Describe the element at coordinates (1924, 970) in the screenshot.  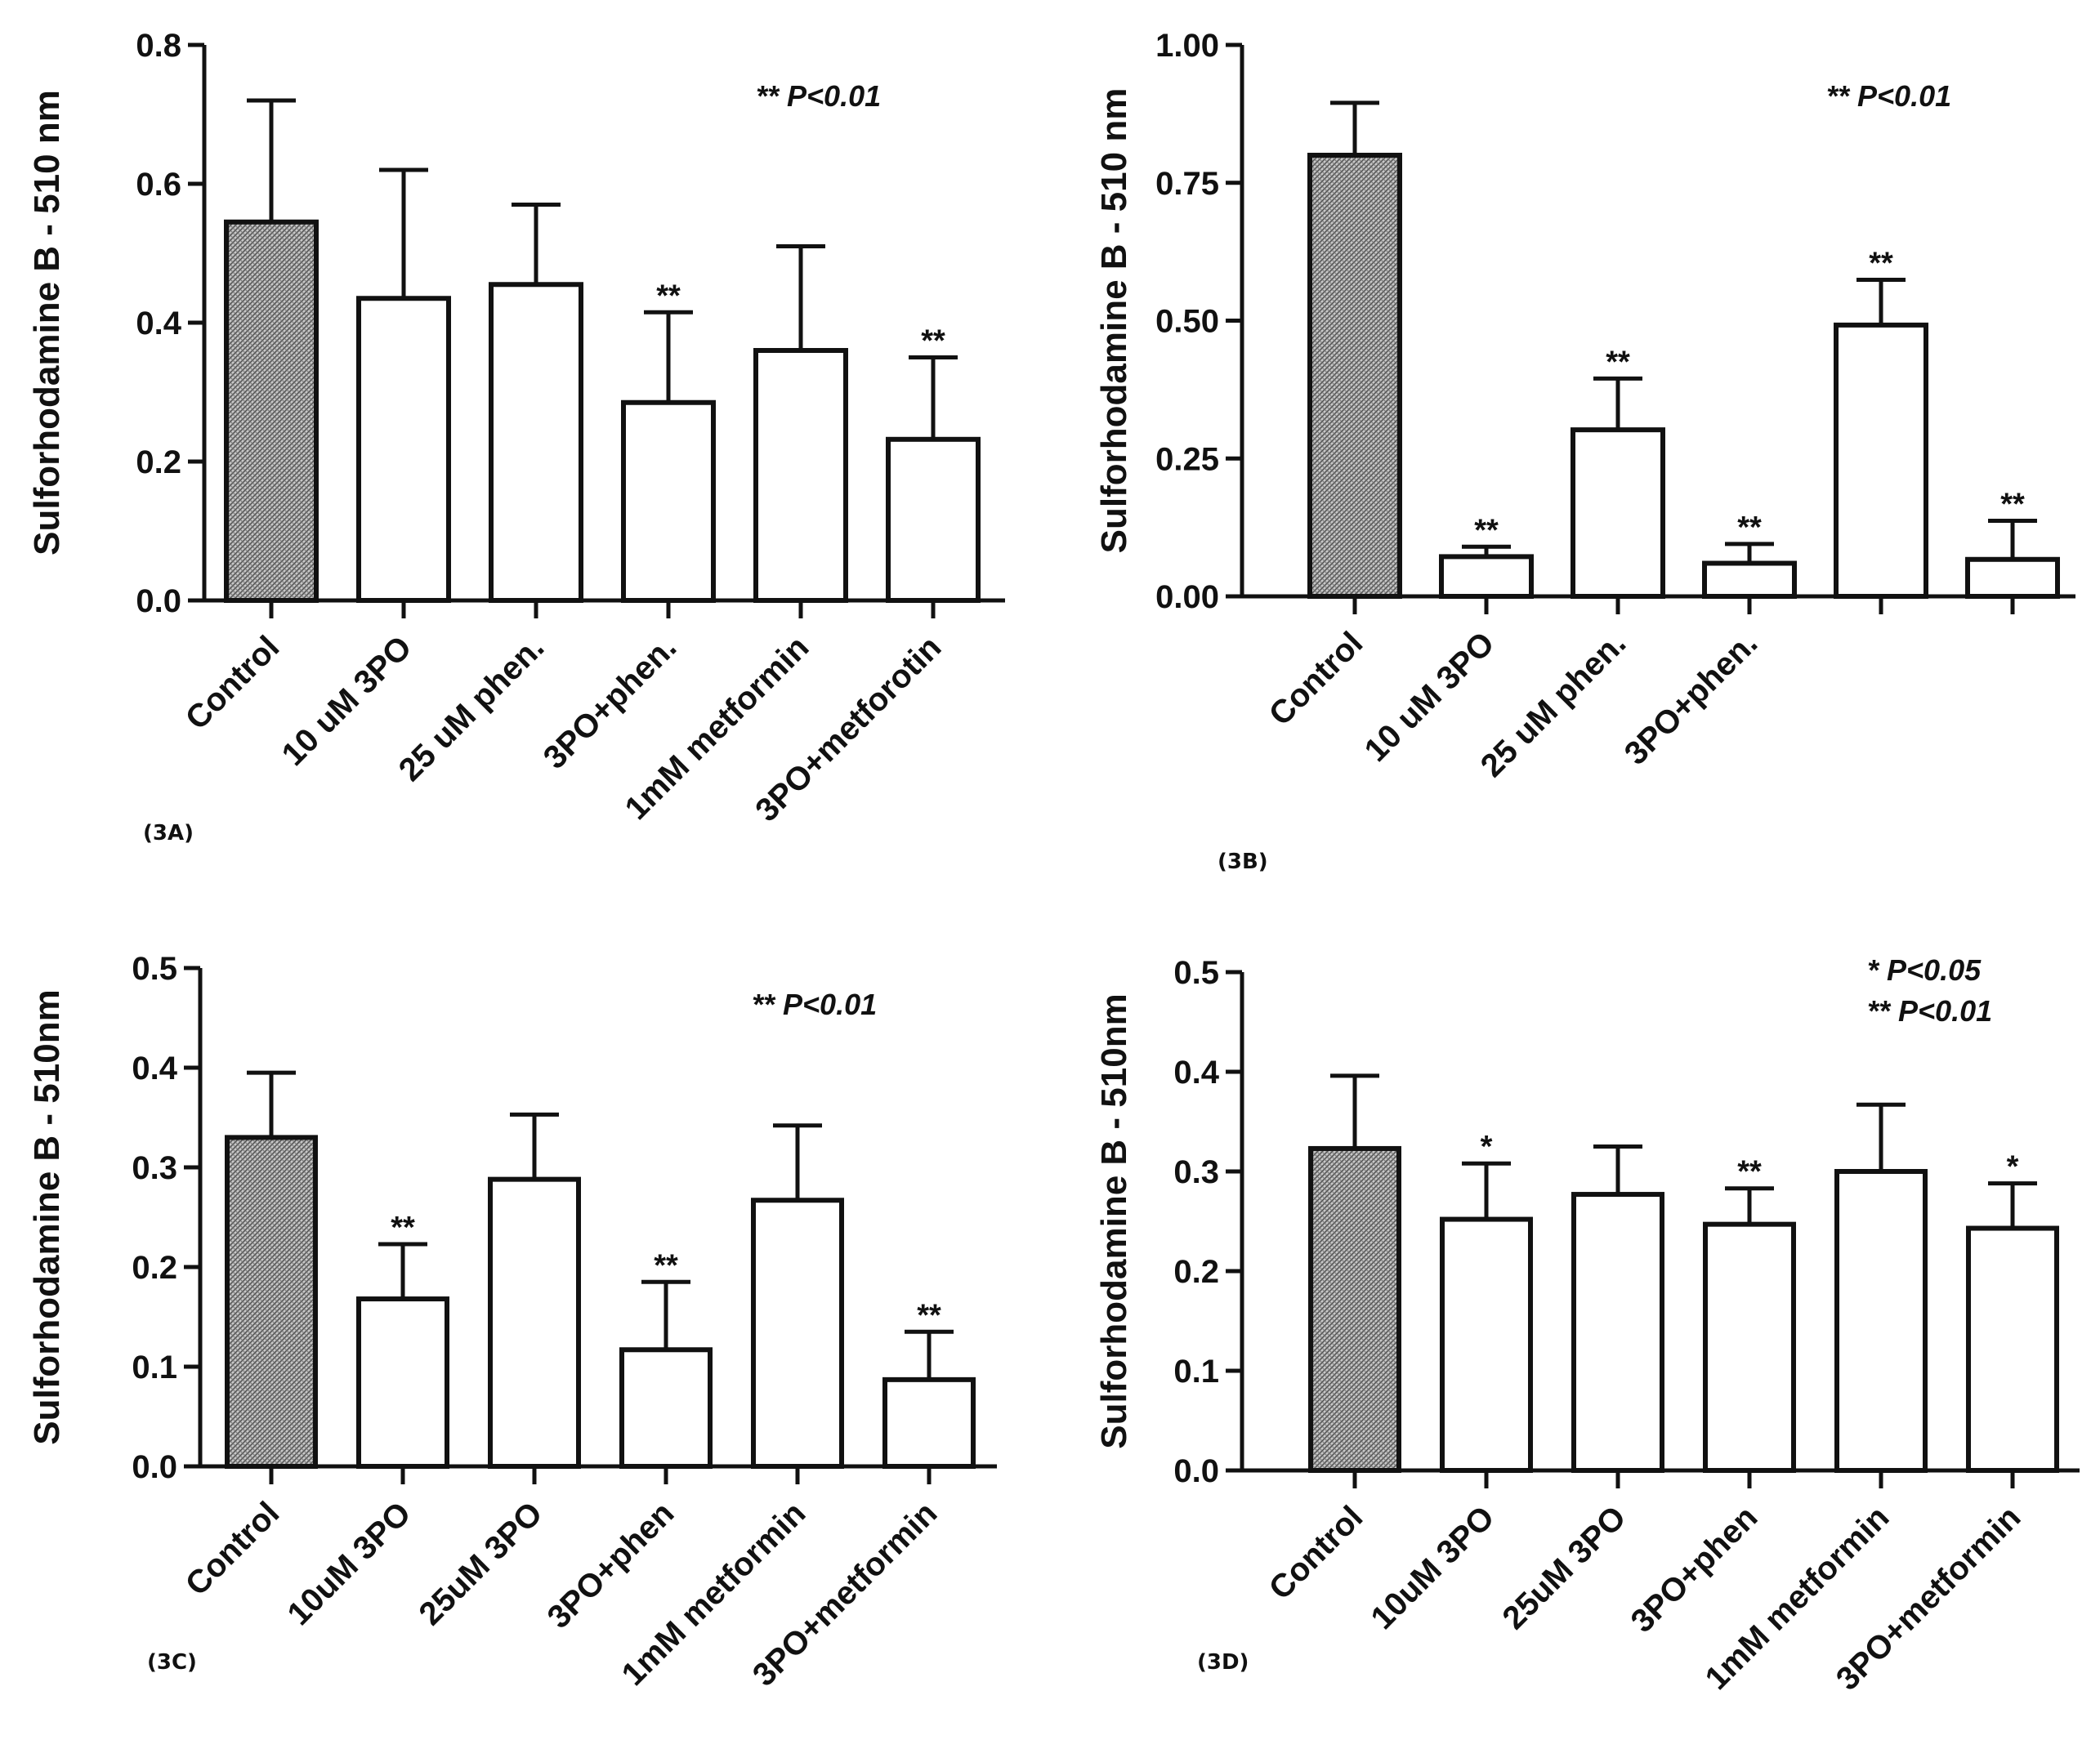
I see `significance-legend: * P<0.05` at that location.